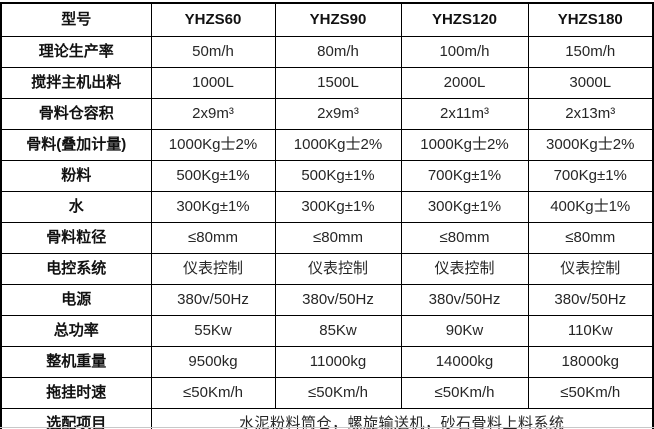 This screenshot has width=654, height=429. I want to click on cell-value: 3000Kg士2%, so click(590, 145).